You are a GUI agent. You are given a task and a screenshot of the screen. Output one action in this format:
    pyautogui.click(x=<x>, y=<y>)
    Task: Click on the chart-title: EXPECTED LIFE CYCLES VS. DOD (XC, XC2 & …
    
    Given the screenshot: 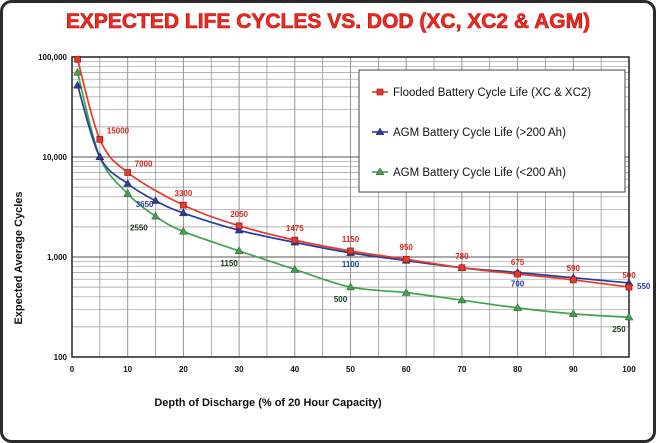 What is the action you would take?
    pyautogui.click(x=328, y=21)
    